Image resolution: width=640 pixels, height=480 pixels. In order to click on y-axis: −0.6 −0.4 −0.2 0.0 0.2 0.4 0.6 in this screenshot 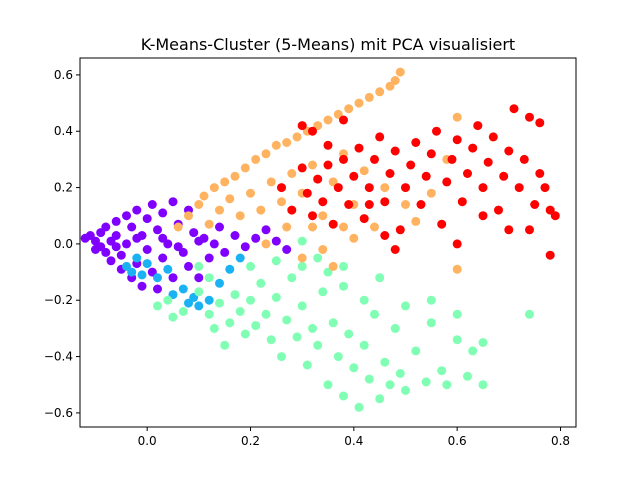, I will do `click(62, 244)`.